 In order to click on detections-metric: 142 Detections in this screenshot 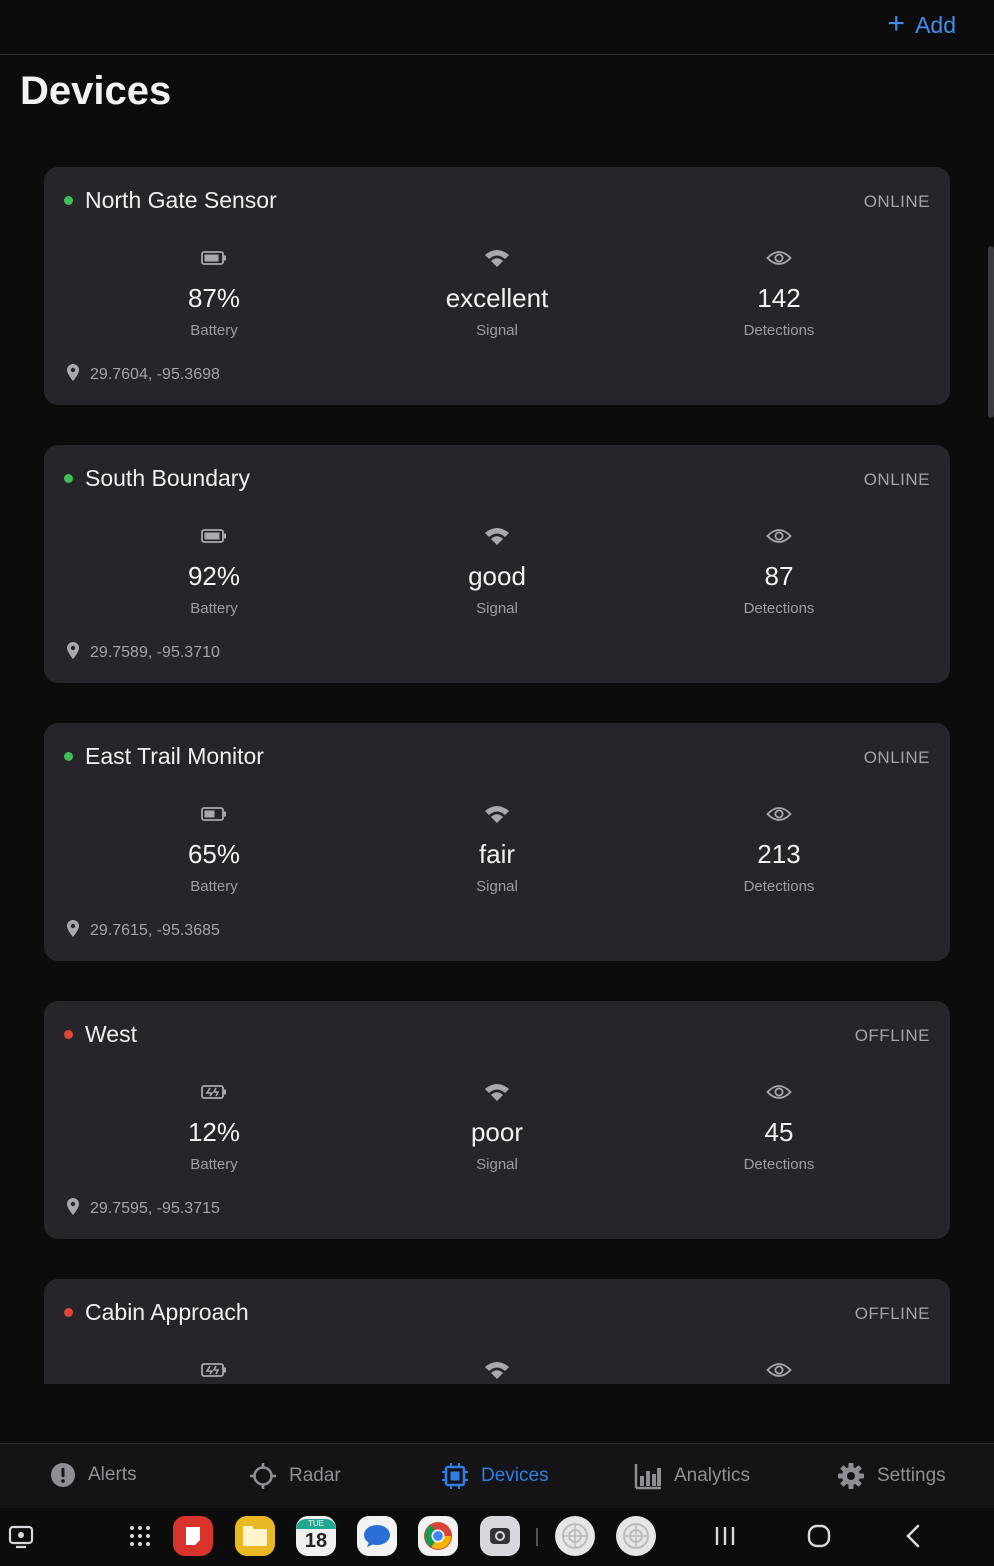, I will do `click(779, 293)`.